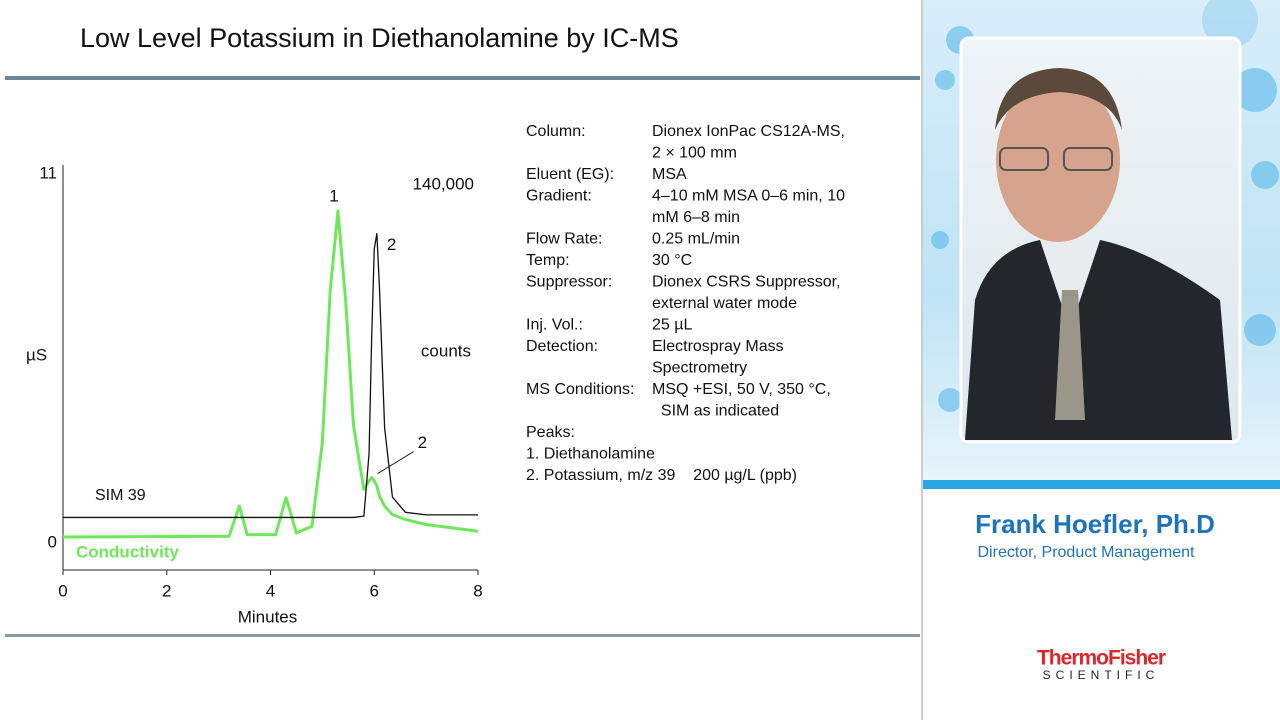 The image size is (1280, 720). Describe the element at coordinates (1087, 552) in the screenshot. I see `presenter-role: Director, Product Management` at that location.